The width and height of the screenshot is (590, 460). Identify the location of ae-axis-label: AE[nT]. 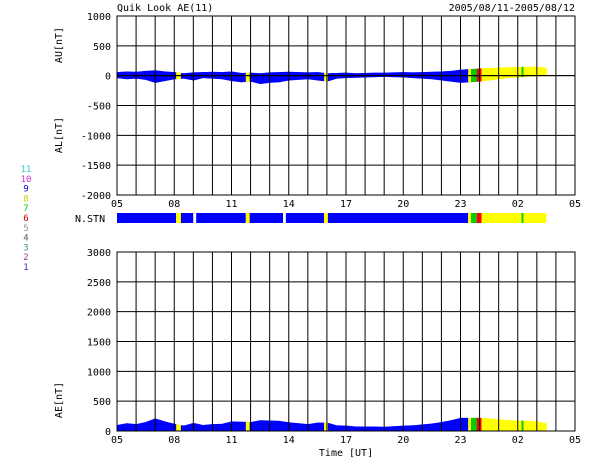
(59, 400).